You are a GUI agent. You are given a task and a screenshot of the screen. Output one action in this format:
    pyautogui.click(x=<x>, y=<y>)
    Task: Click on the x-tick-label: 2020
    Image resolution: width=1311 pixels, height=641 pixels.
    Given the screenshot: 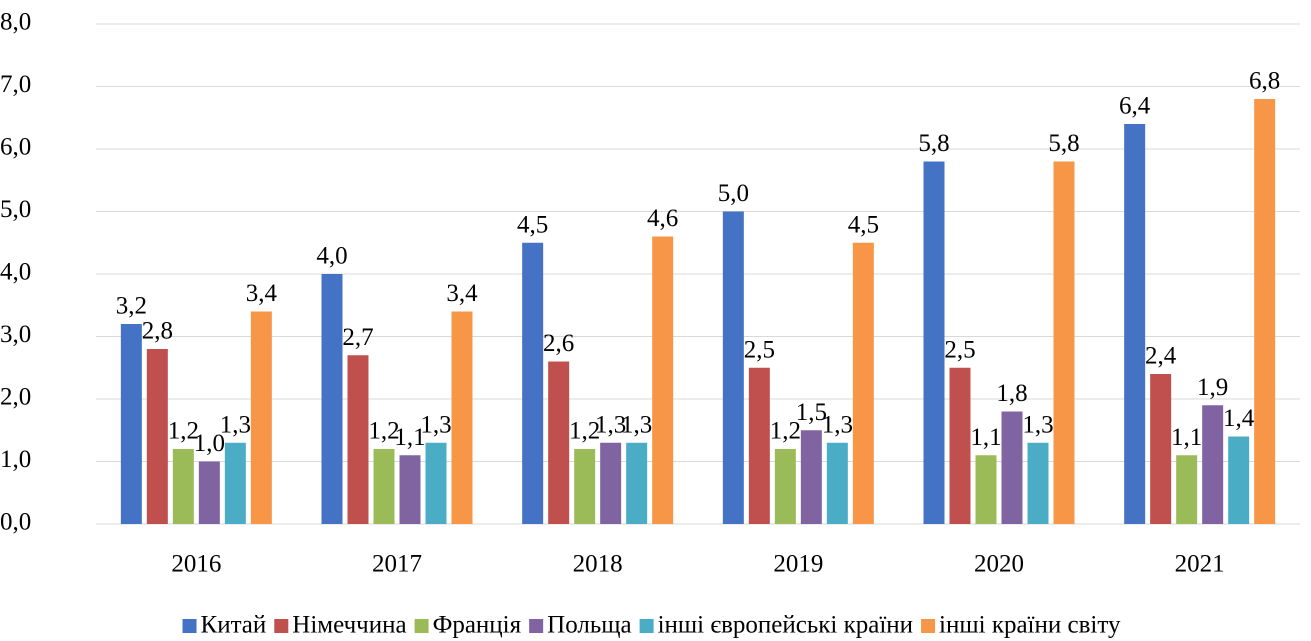 What is the action you would take?
    pyautogui.click(x=999, y=564)
    